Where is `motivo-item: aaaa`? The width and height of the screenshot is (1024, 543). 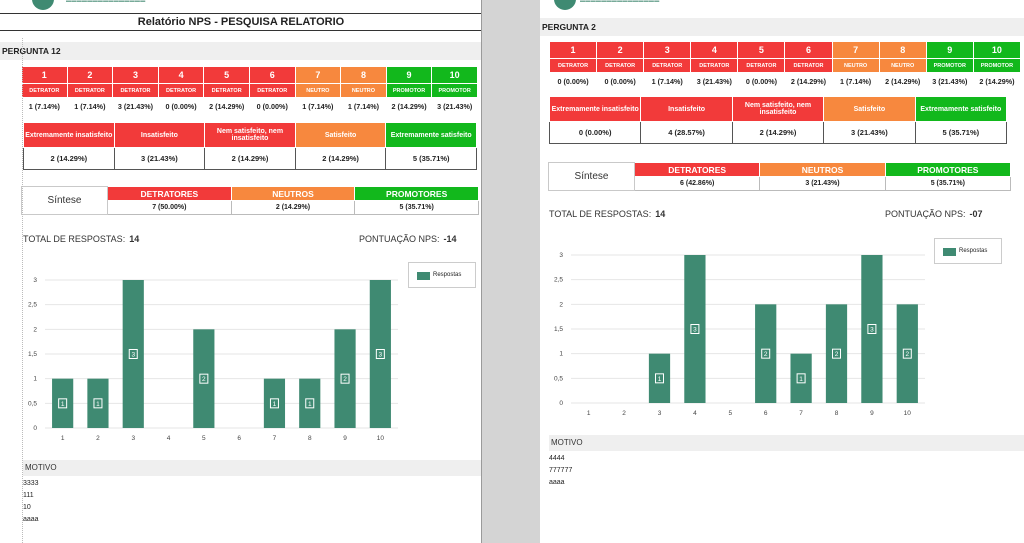
motivo-item: aaaa is located at coordinates (31, 519).